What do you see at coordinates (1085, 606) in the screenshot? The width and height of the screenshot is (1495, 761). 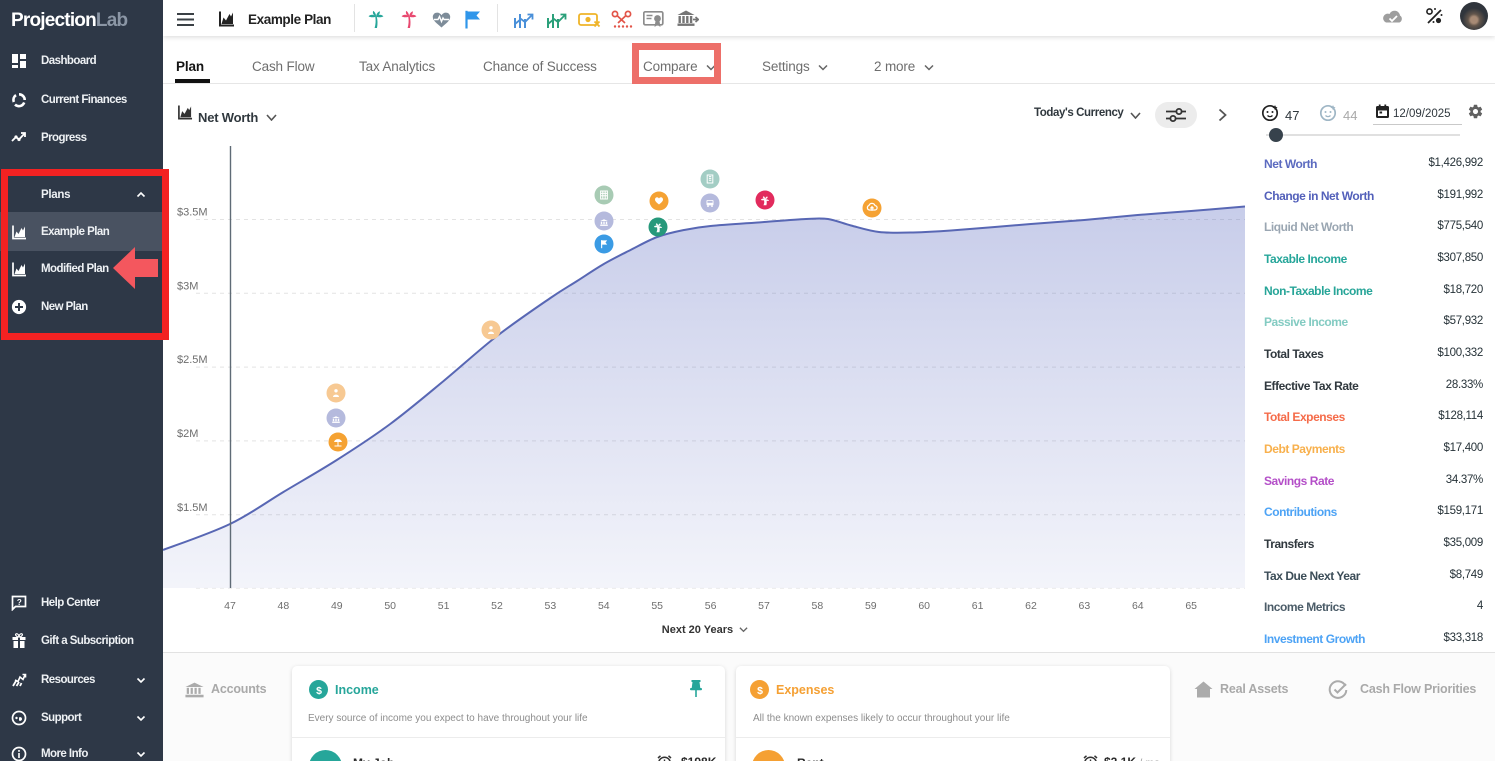 I see `svg-text: 63` at bounding box center [1085, 606].